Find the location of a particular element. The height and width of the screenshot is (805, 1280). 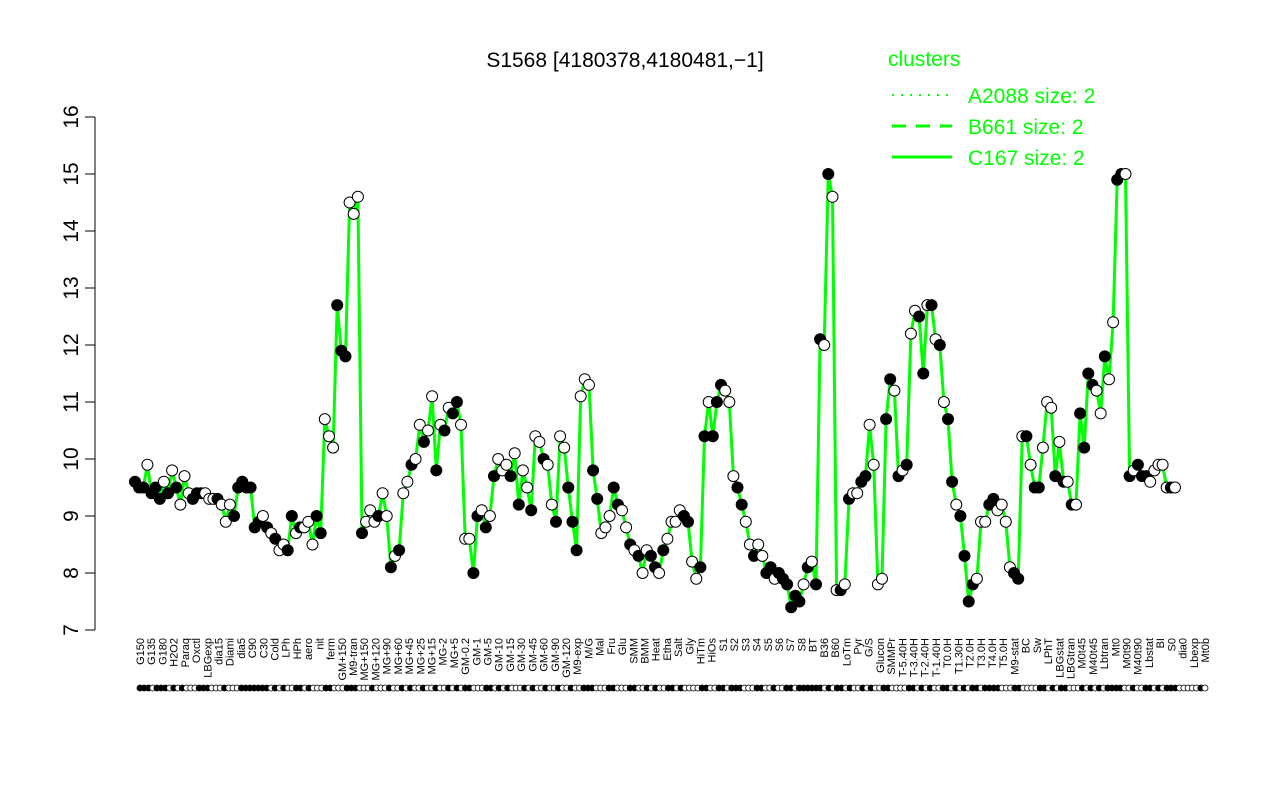

x-tick-label: HPh is located at coordinates (298, 648).